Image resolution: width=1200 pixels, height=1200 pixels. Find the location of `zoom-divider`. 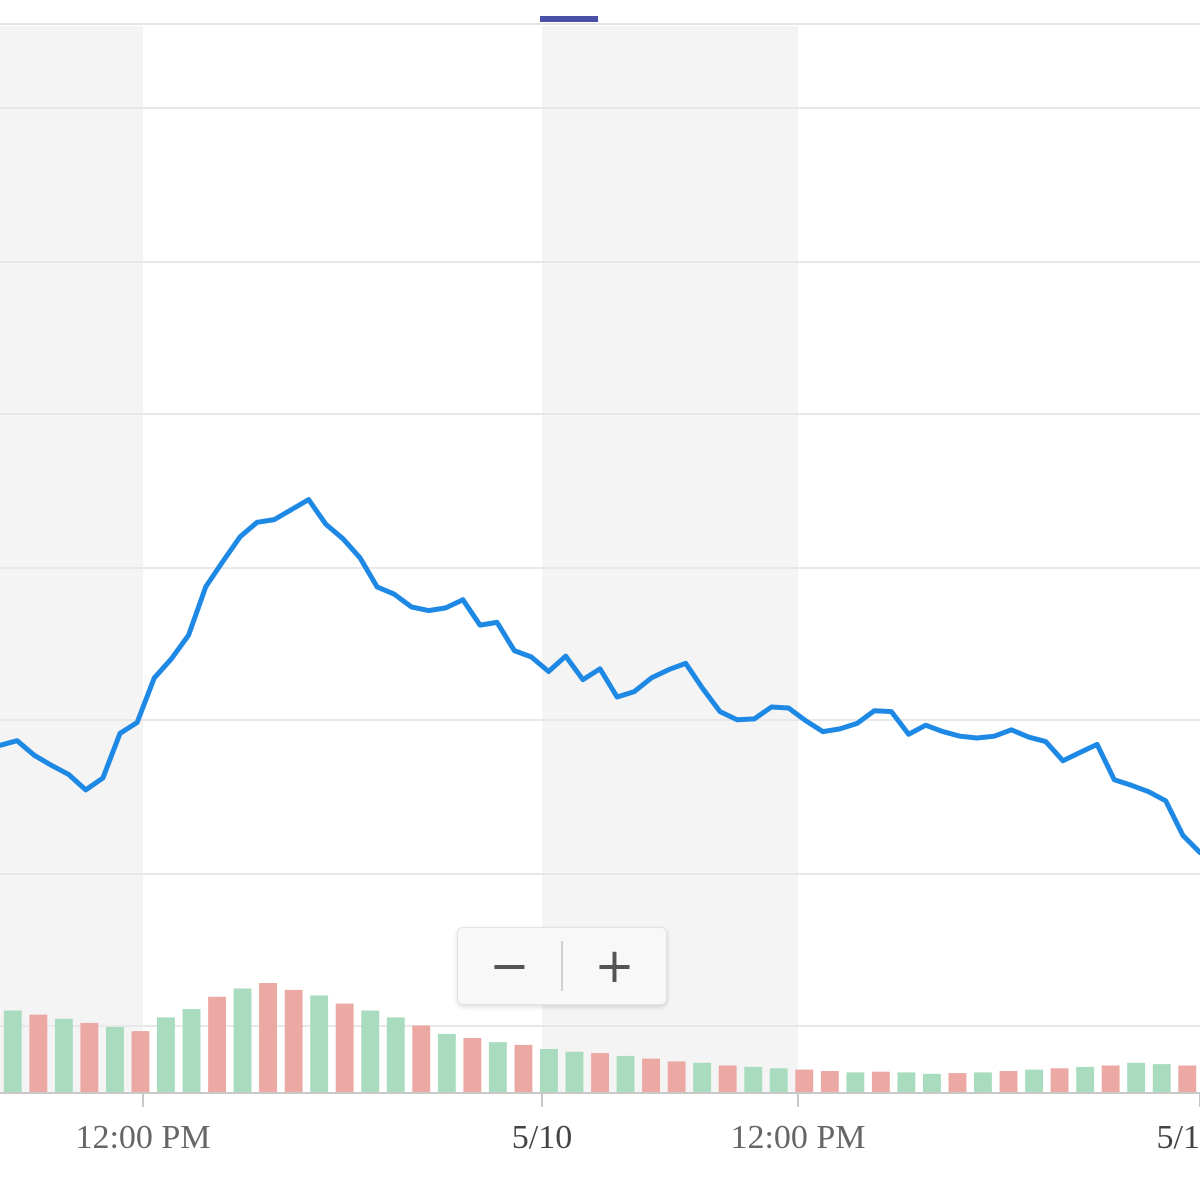

zoom-divider is located at coordinates (562, 966).